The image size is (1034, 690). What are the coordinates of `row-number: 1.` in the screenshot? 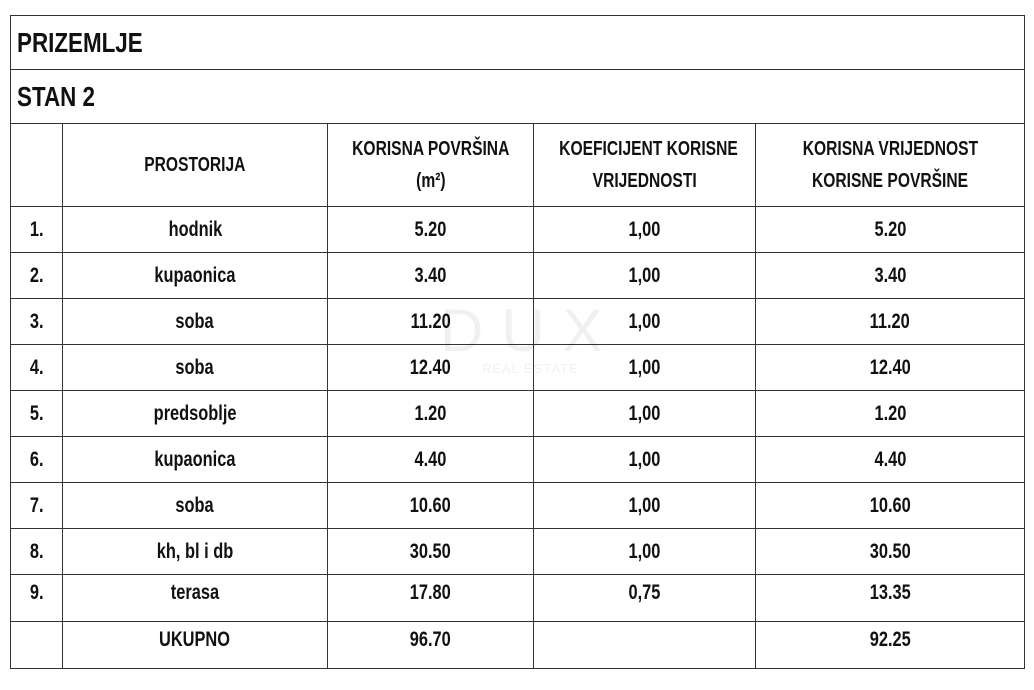 It's located at (36, 229).